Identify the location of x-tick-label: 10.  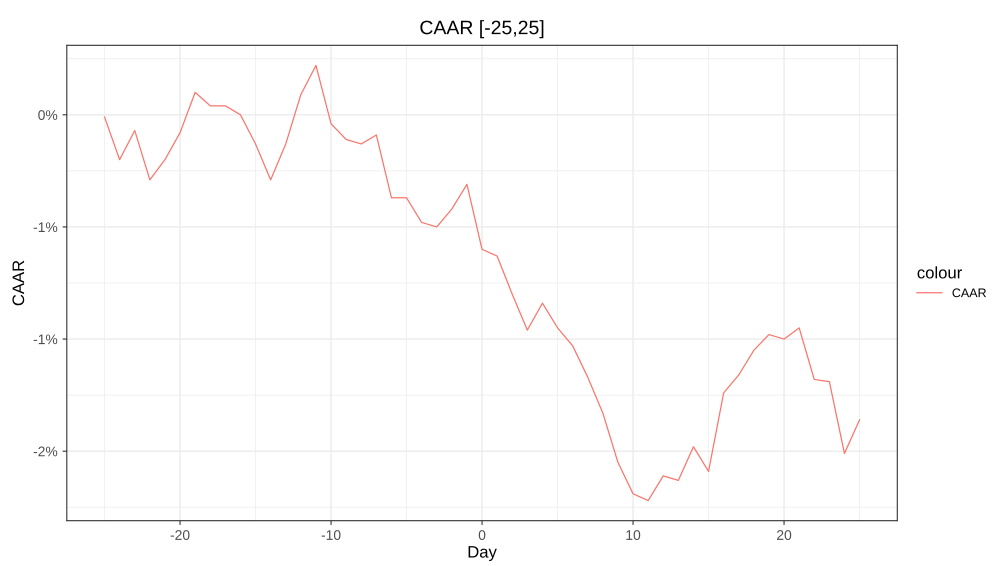
(633, 535).